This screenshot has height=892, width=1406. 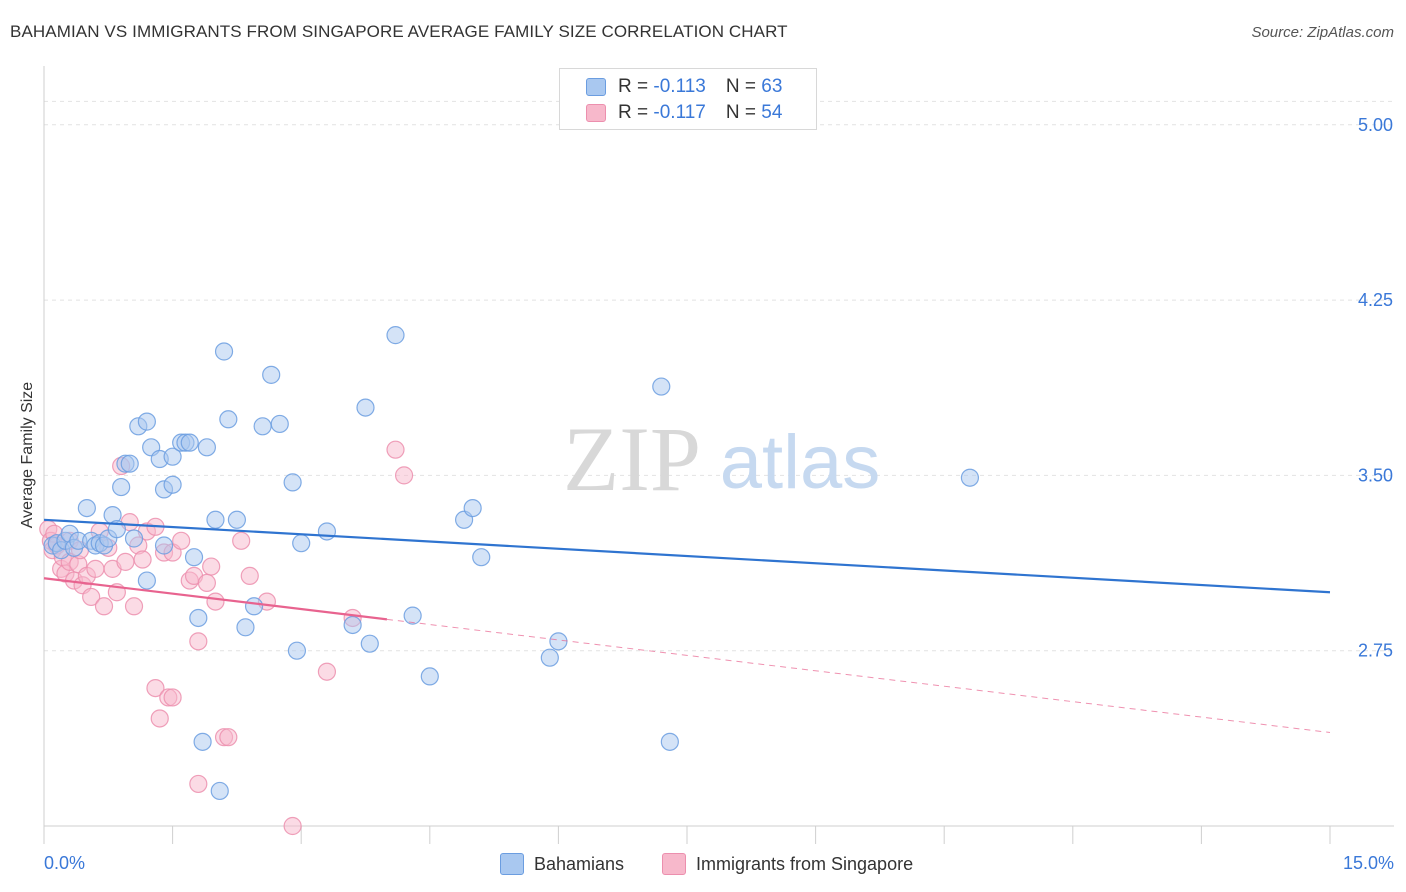 What do you see at coordinates (800, 462) in the screenshot?
I see `watermark-atlas: atlas` at bounding box center [800, 462].